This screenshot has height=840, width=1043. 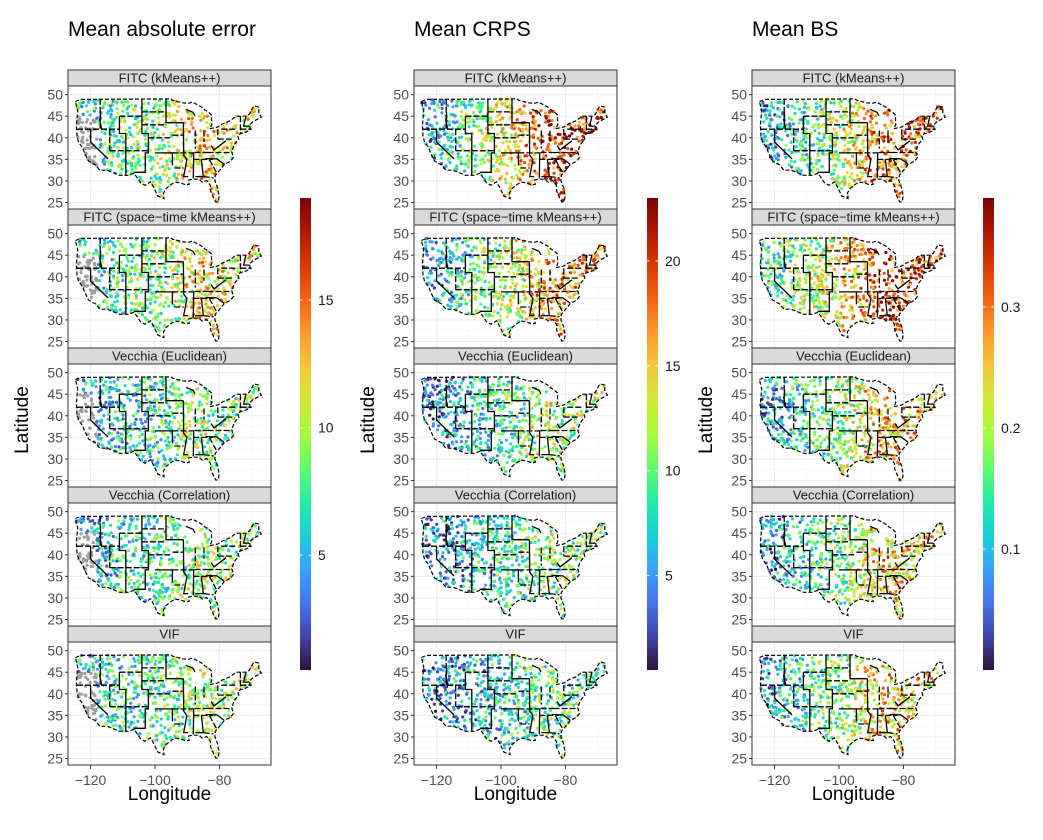 I want to click on y-tick-label: 50, so click(x=55, y=95).